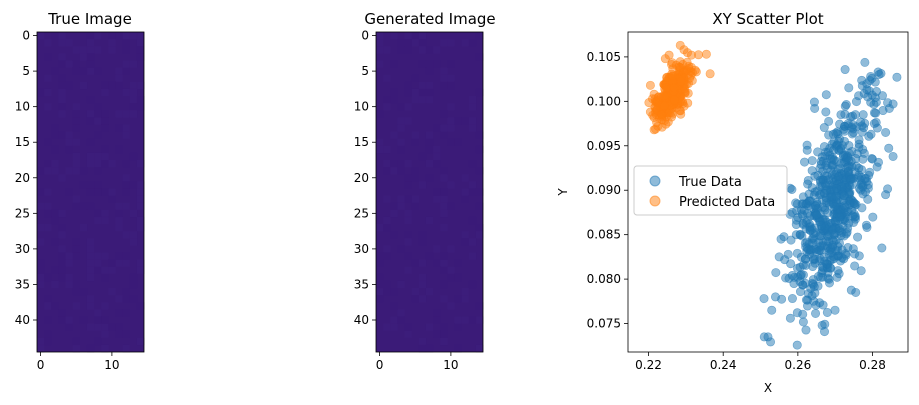 Image resolution: width=919 pixels, height=405 pixels. I want to click on generated-image-frame, so click(429, 192).